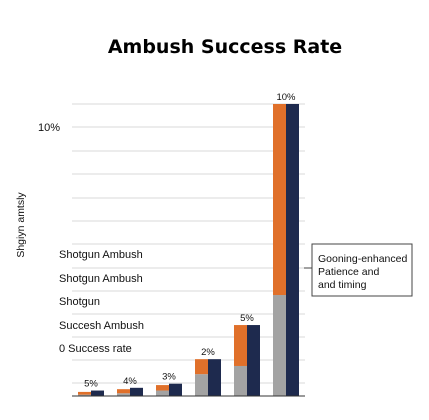  What do you see at coordinates (225, 47) in the screenshot?
I see `chart-title: Ambush Success Rate` at bounding box center [225, 47].